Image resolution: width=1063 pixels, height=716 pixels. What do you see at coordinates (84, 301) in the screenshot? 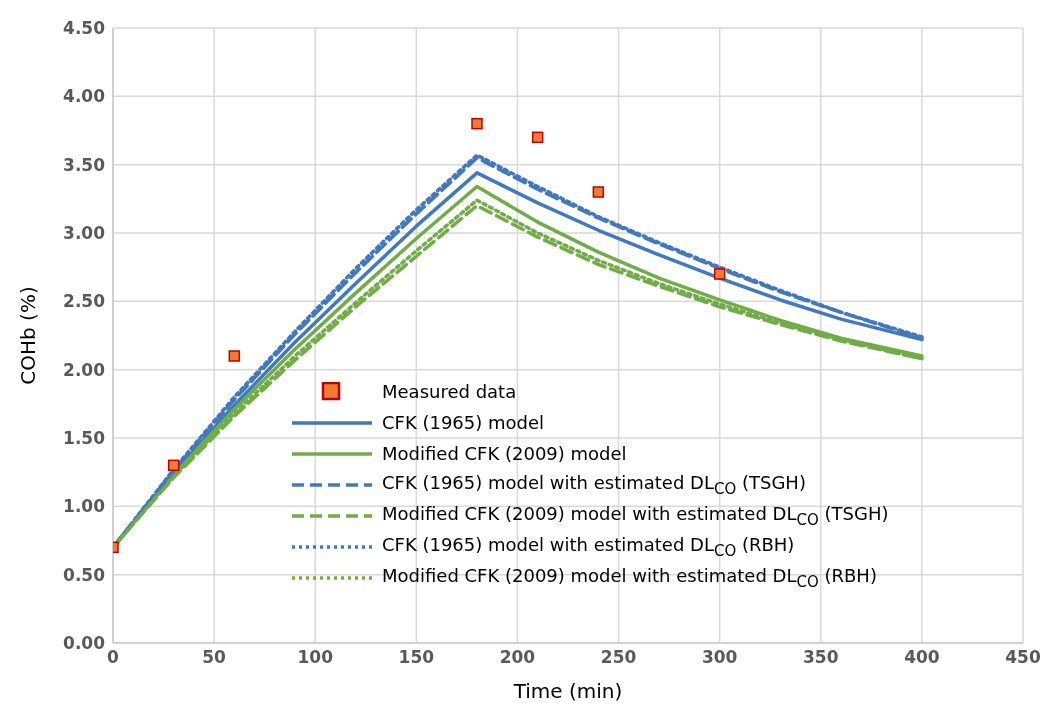
I see `y-tick-label: 2.50` at bounding box center [84, 301].